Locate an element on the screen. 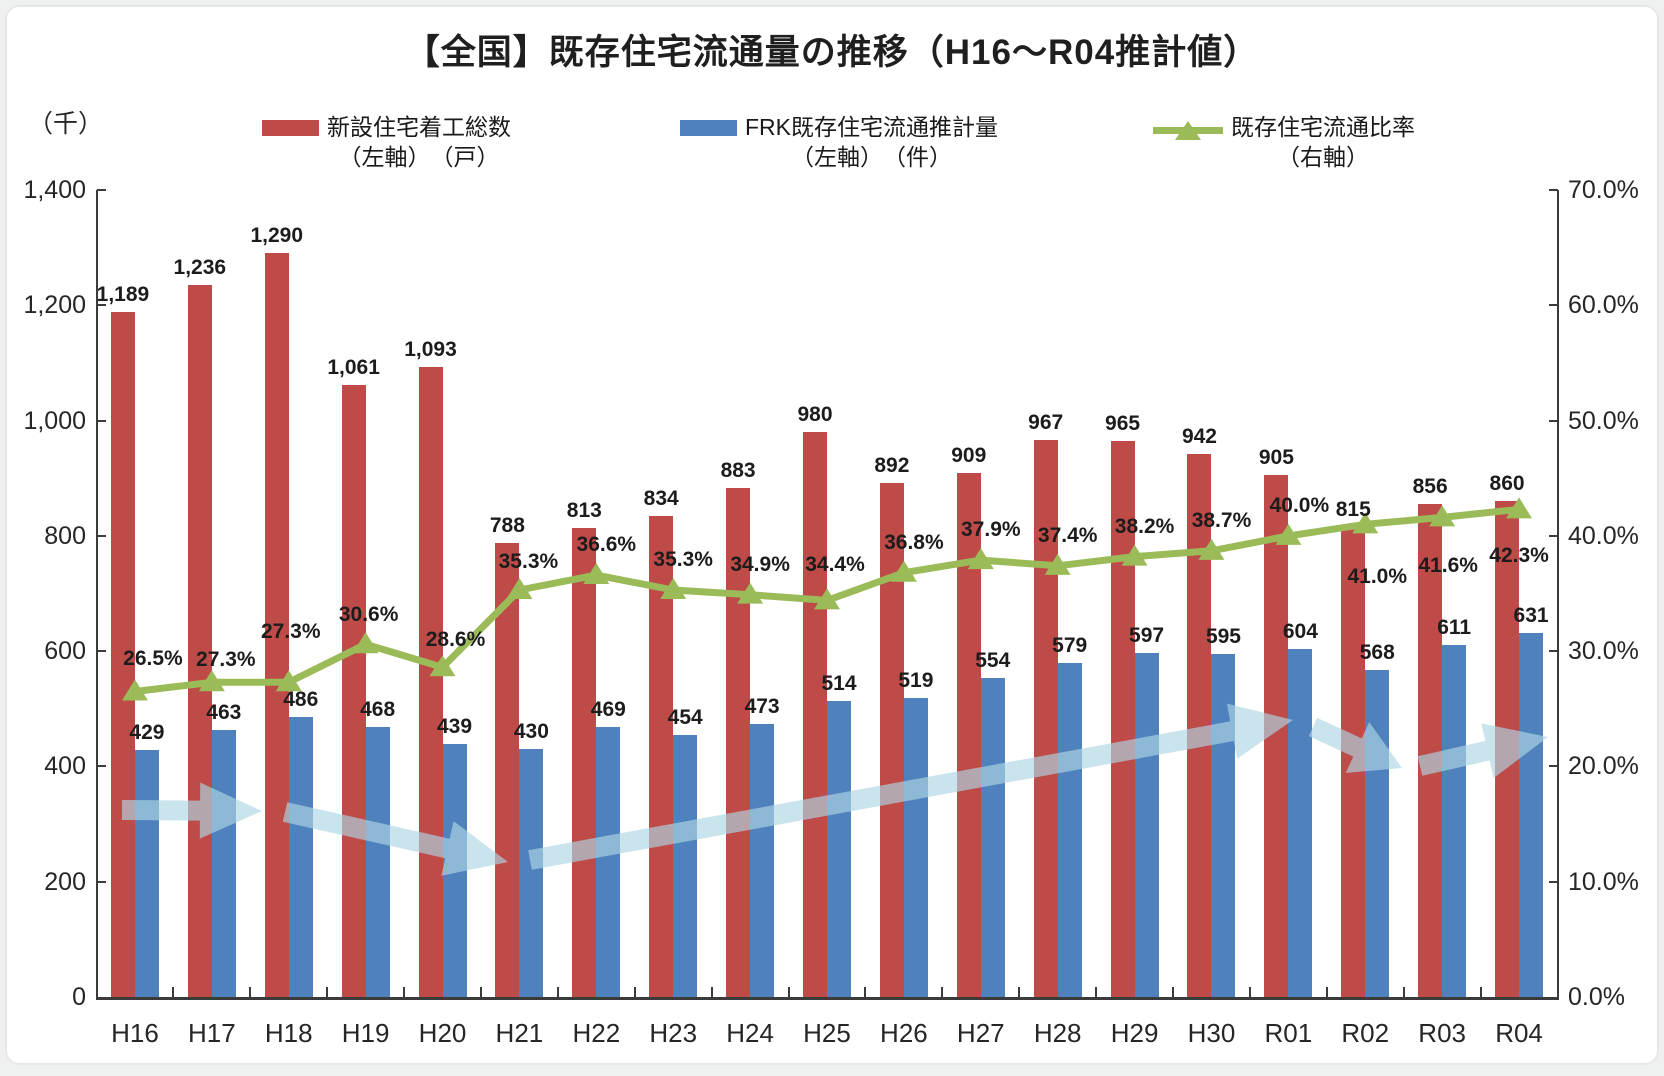 The width and height of the screenshot is (1664, 1076). bar-value-label-frk-existing: 439 is located at coordinates (454, 726).